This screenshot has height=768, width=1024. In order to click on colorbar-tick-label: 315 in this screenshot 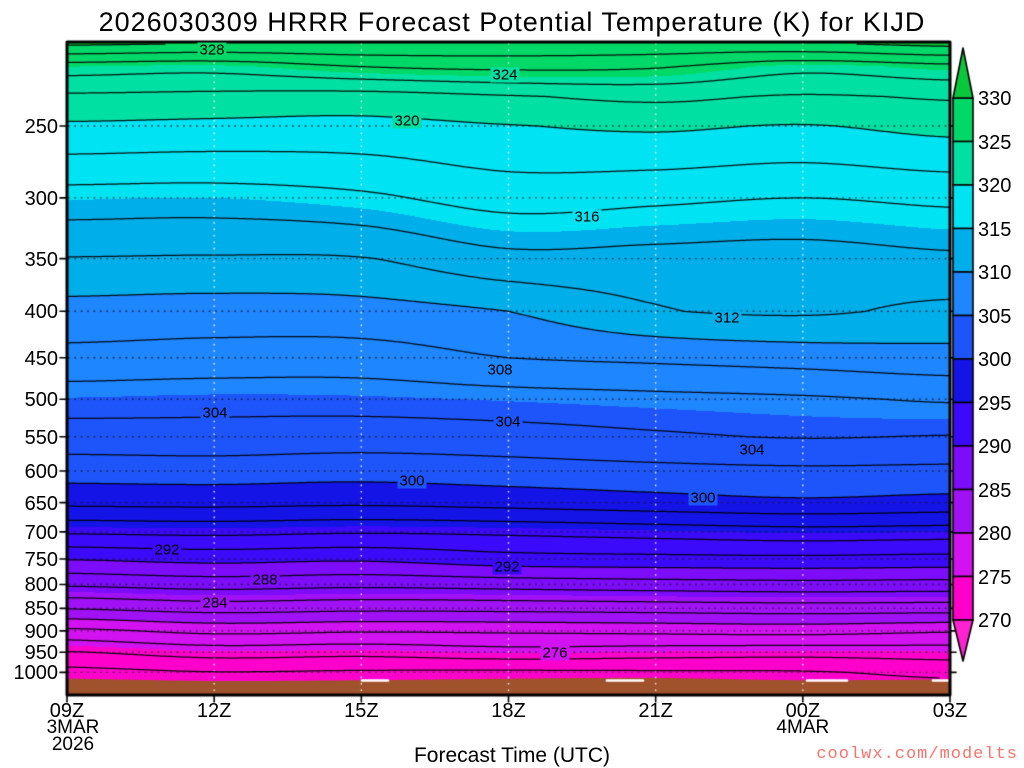, I will do `click(995, 229)`.